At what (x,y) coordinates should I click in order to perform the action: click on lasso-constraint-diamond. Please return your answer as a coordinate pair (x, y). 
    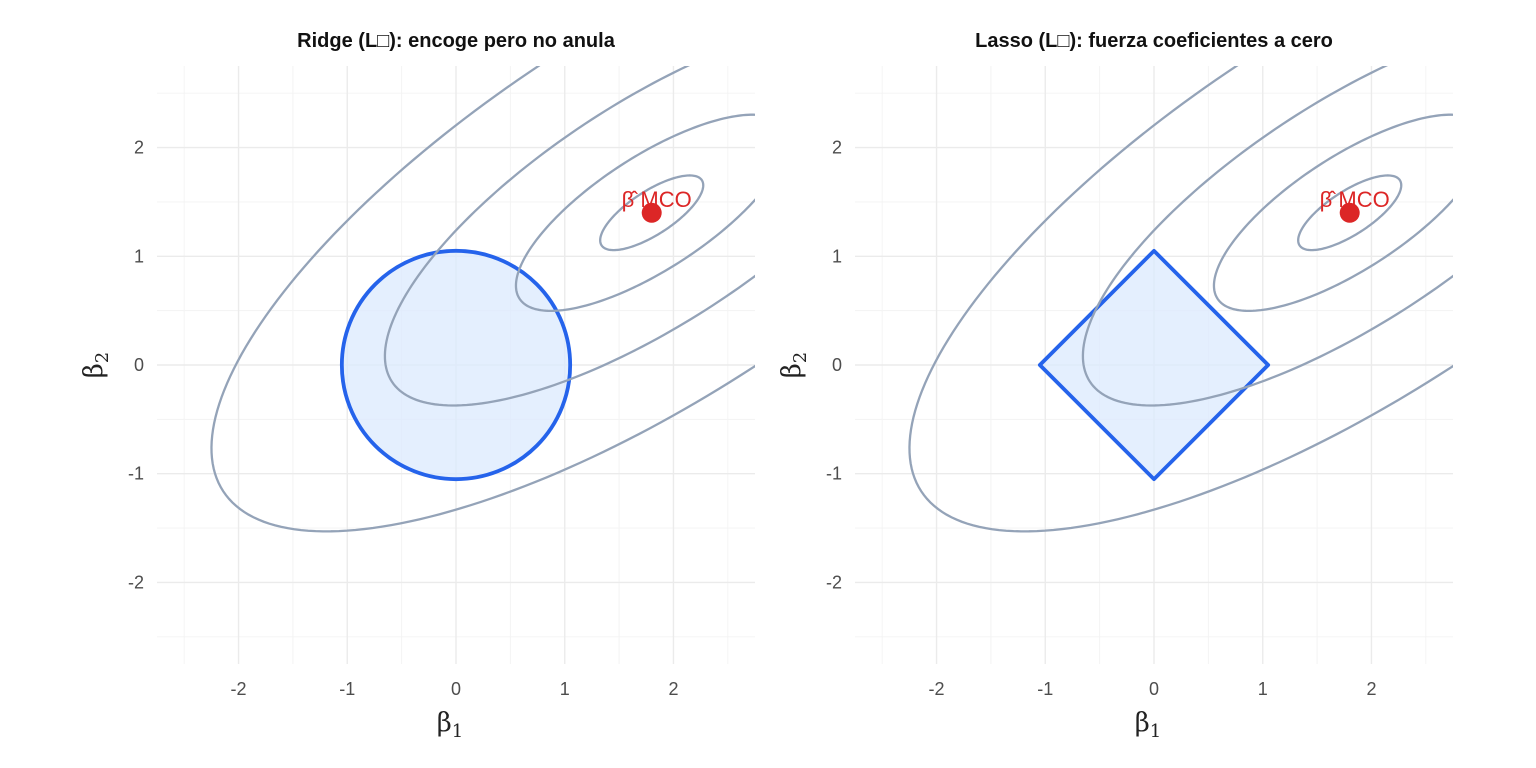
    Looking at the image, I should click on (1154, 365).